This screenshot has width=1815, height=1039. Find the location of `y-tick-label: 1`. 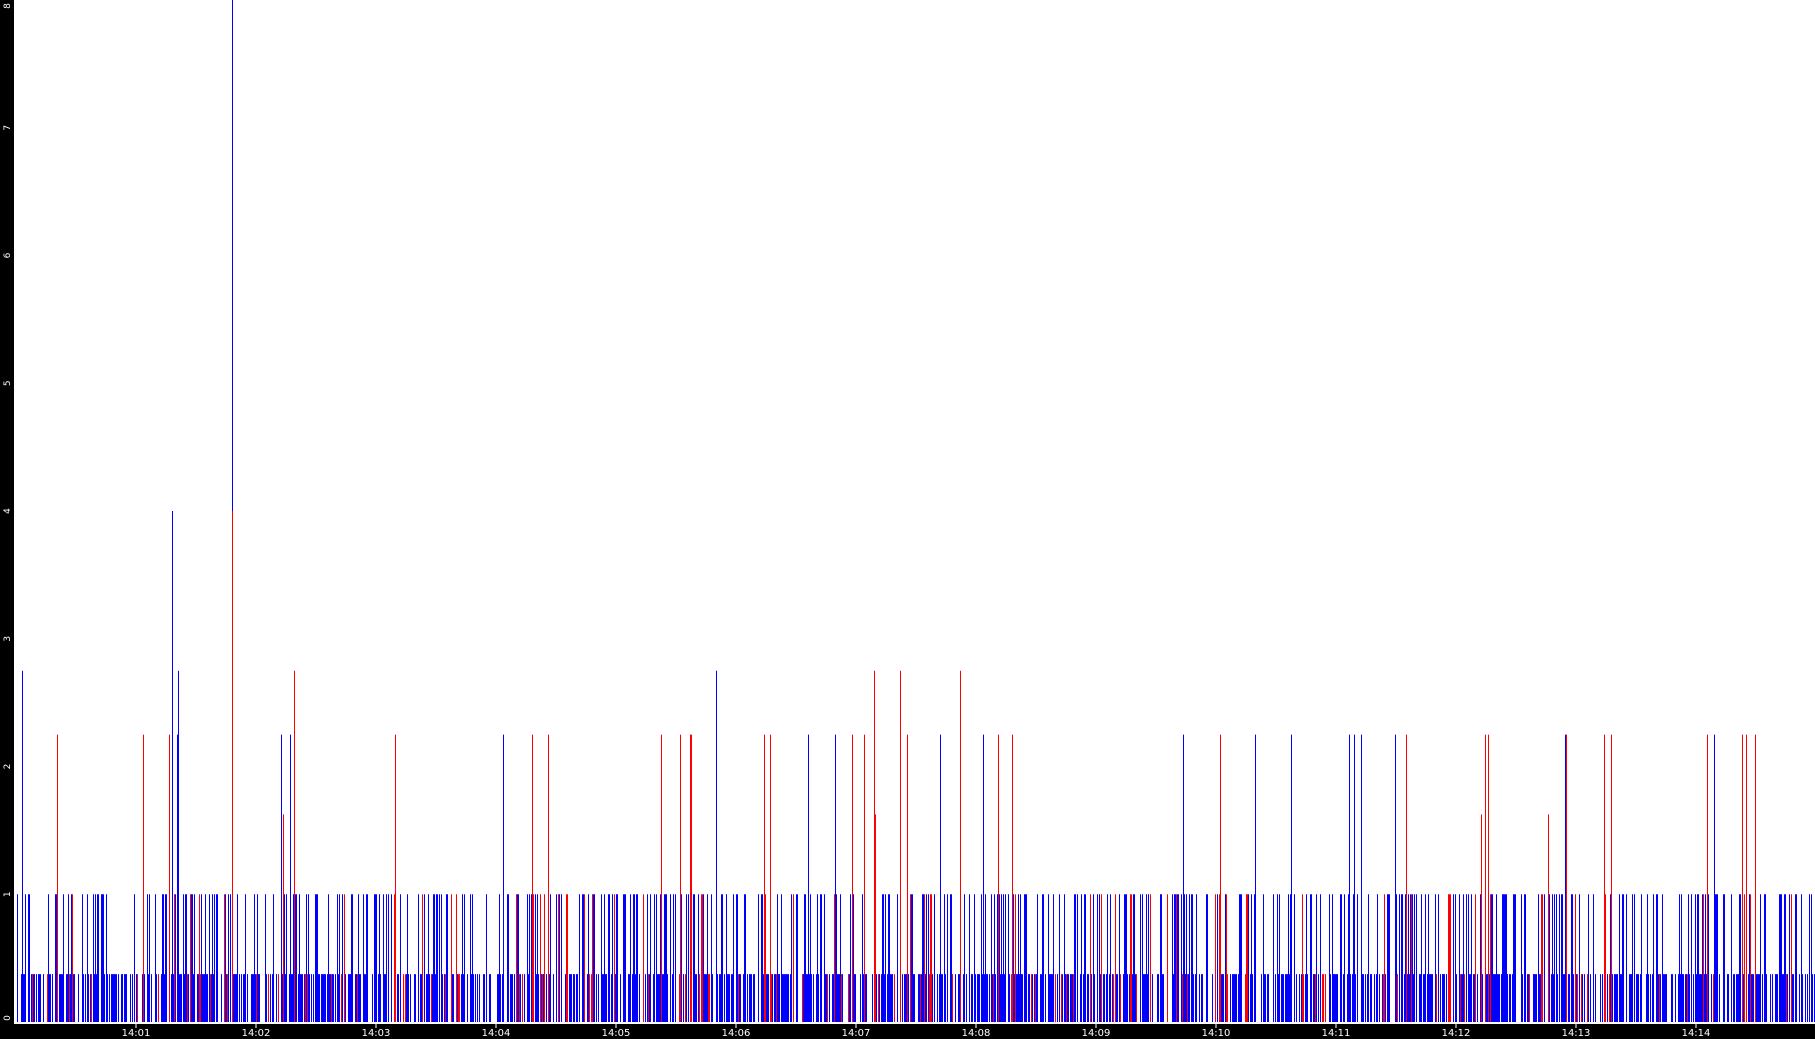

y-tick-label: 1 is located at coordinates (8, 894).